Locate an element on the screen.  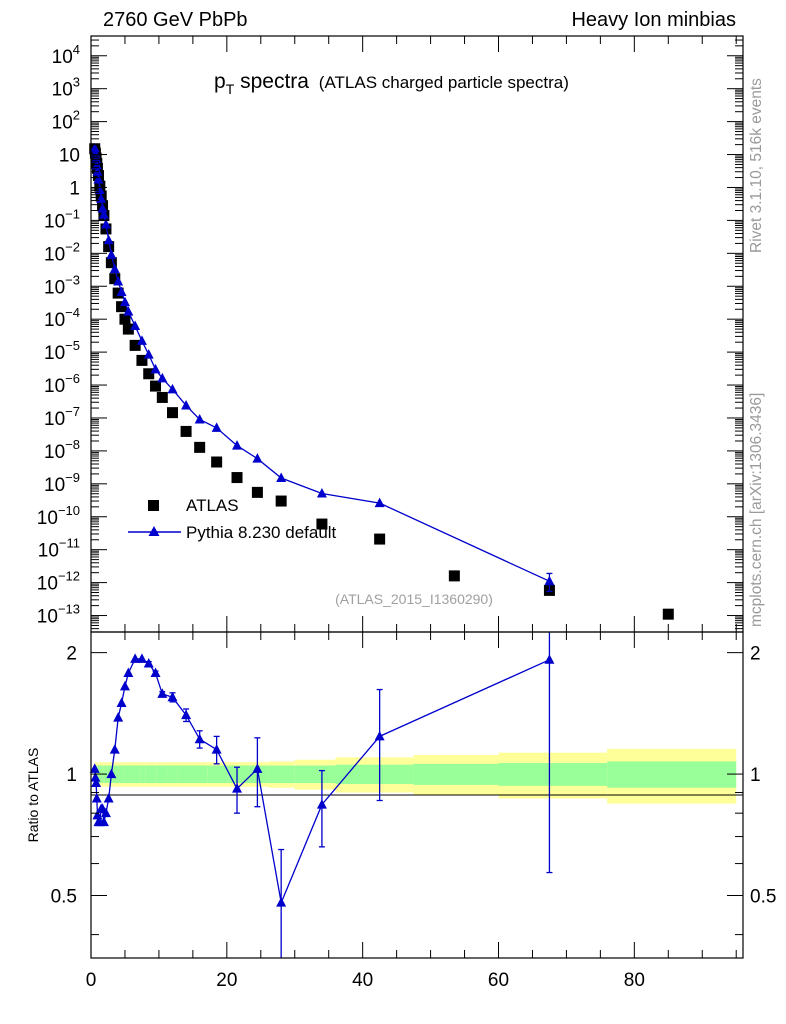
upper-ytick-label: 10 is located at coordinates (69, 156).